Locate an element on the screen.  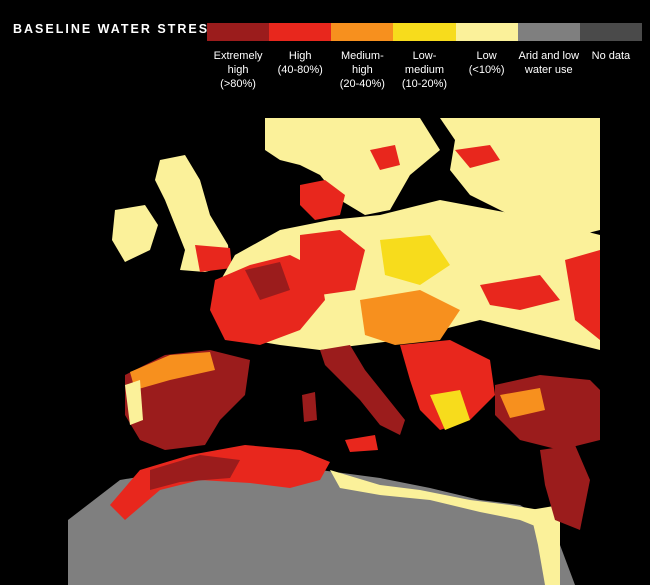
scandinavia-red-patch is located at coordinates (385, 157).